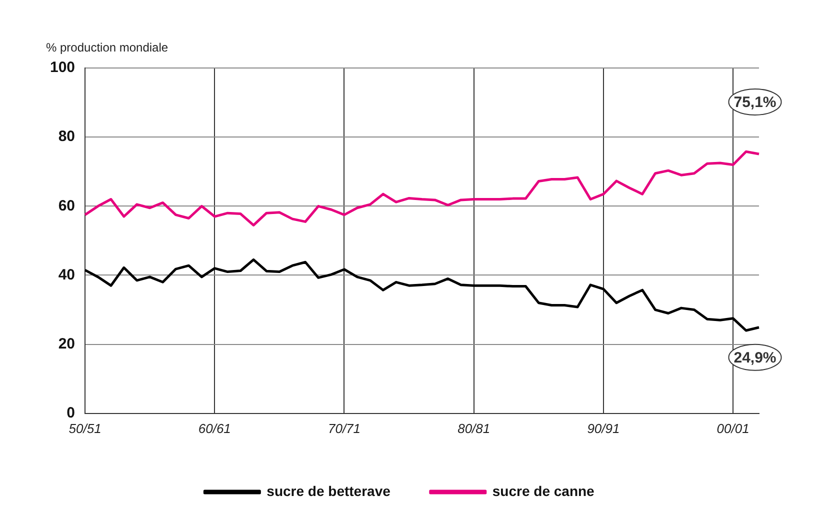  I want to click on x-tick-label: 60/61, so click(214, 428).